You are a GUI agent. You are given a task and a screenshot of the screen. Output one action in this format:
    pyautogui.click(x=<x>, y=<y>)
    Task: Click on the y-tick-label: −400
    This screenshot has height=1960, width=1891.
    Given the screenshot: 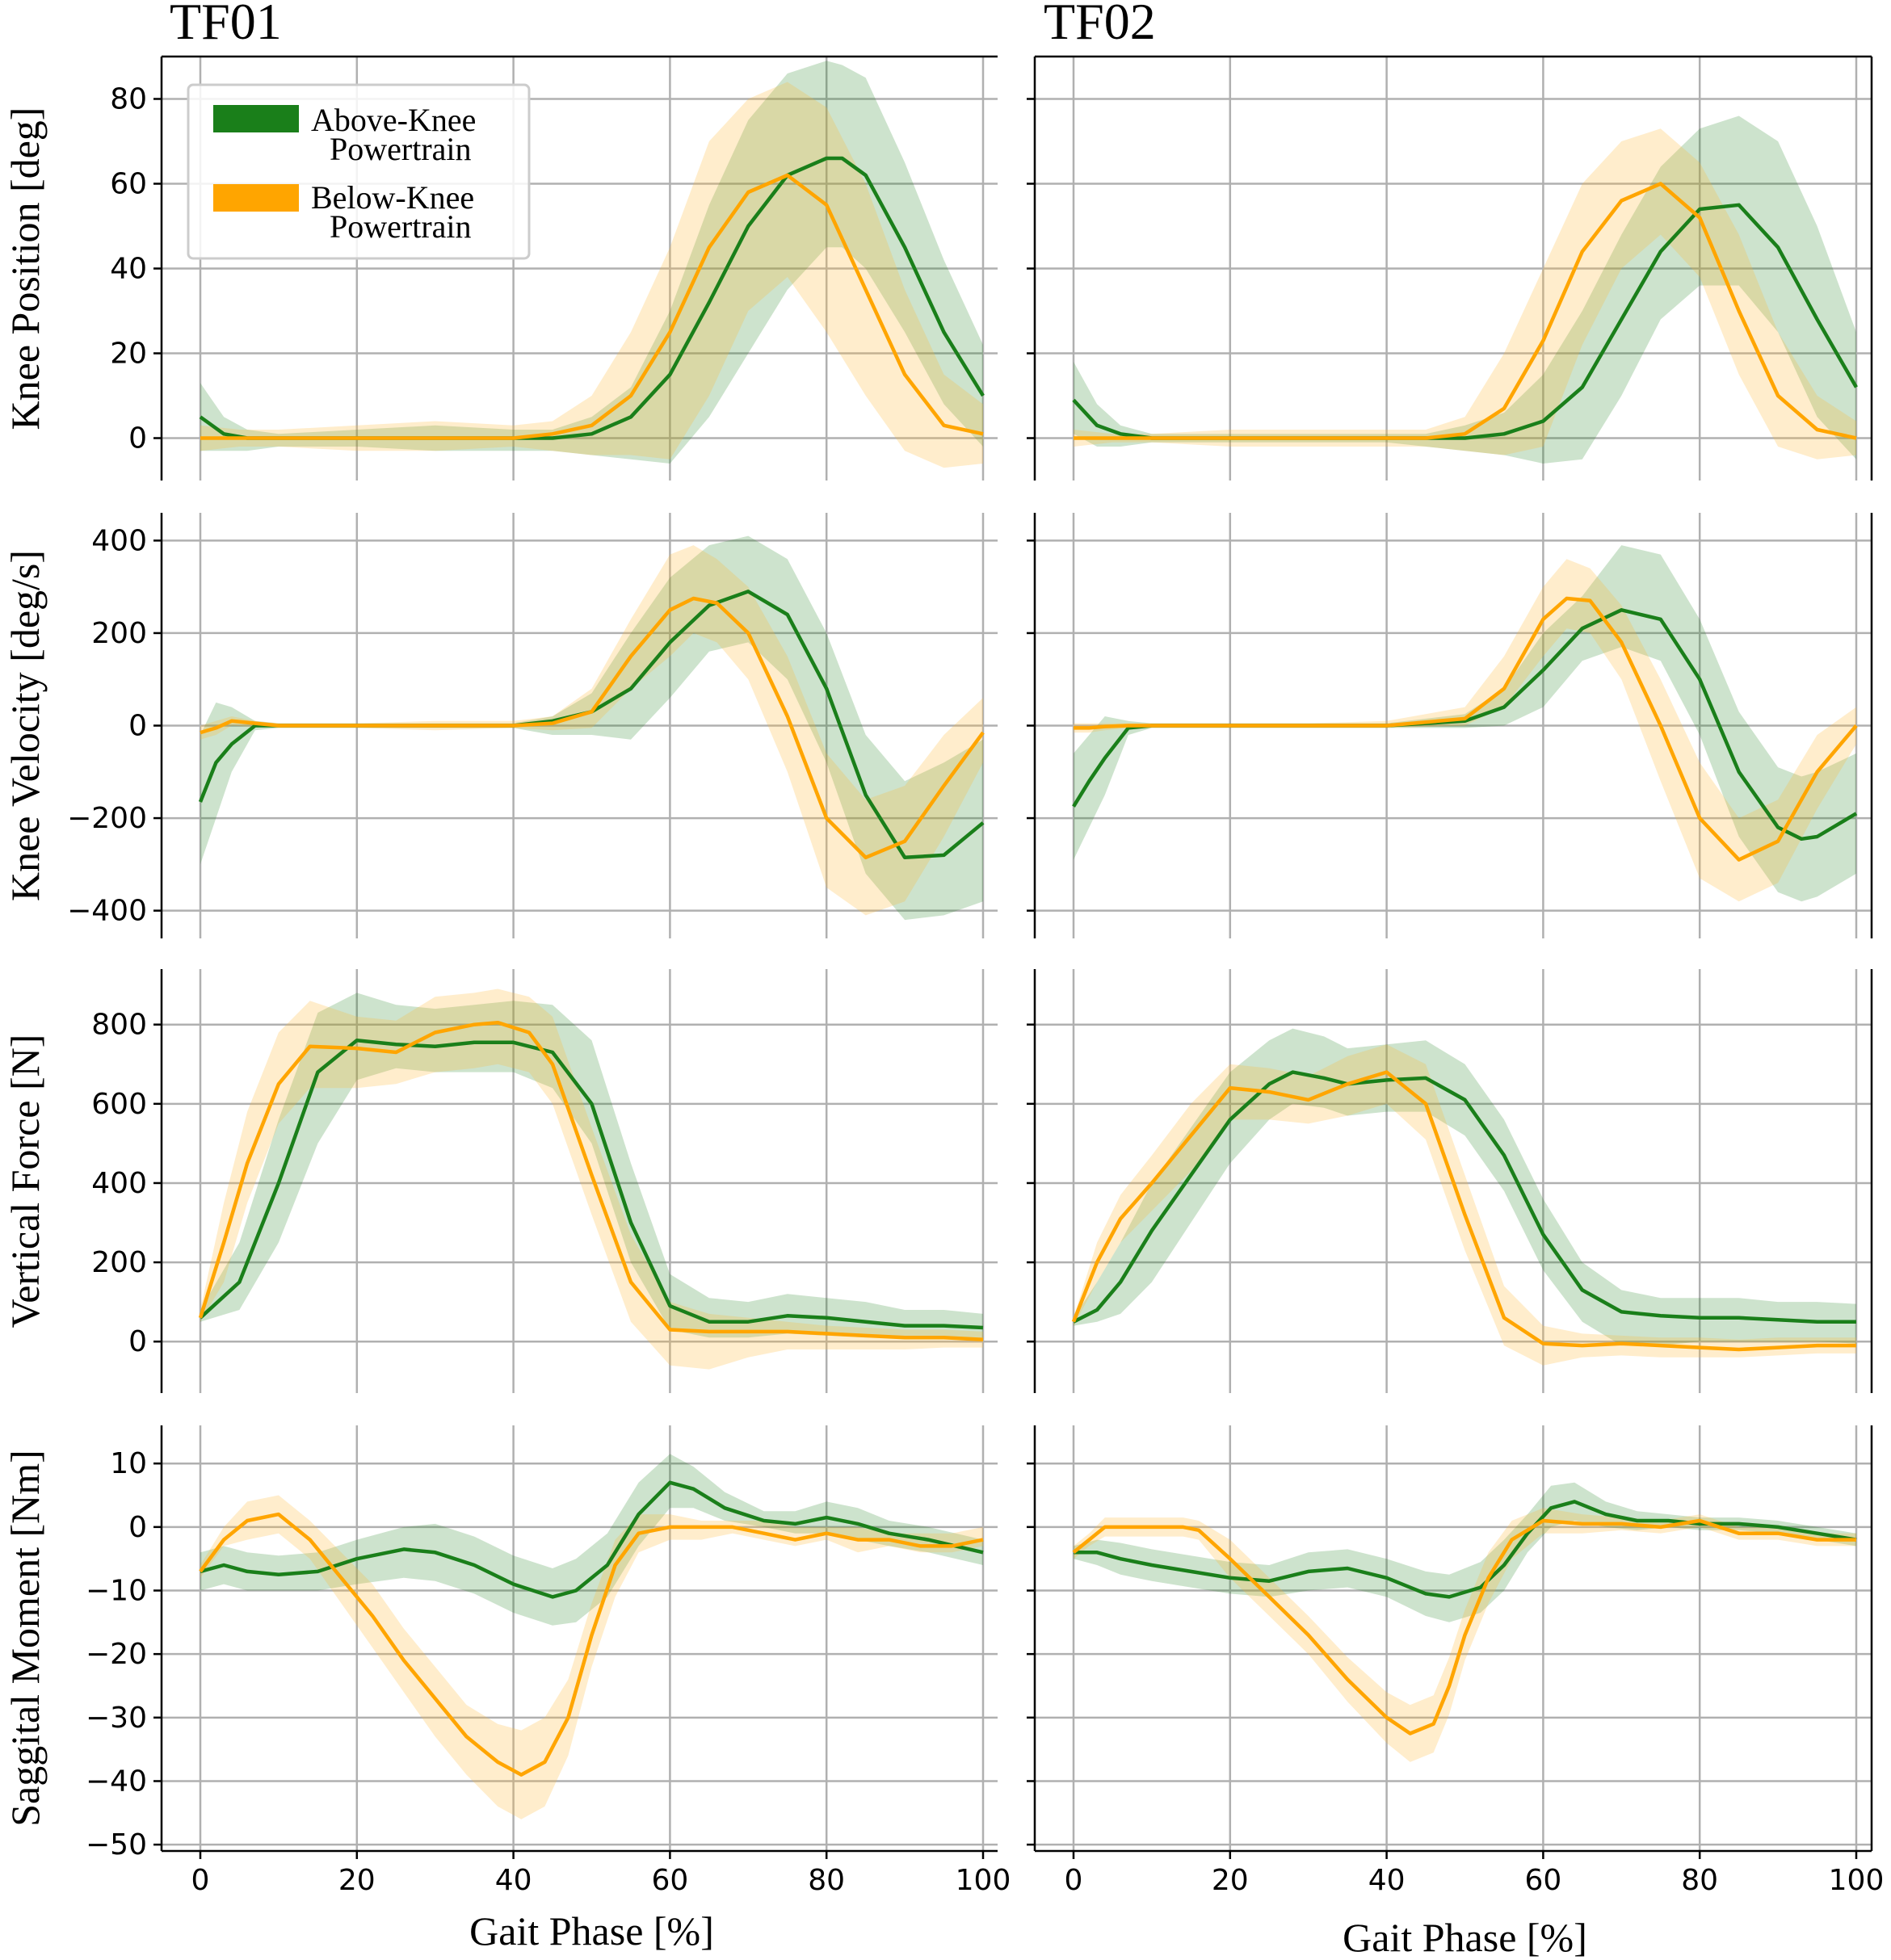 What is the action you would take?
    pyautogui.click(x=107, y=911)
    